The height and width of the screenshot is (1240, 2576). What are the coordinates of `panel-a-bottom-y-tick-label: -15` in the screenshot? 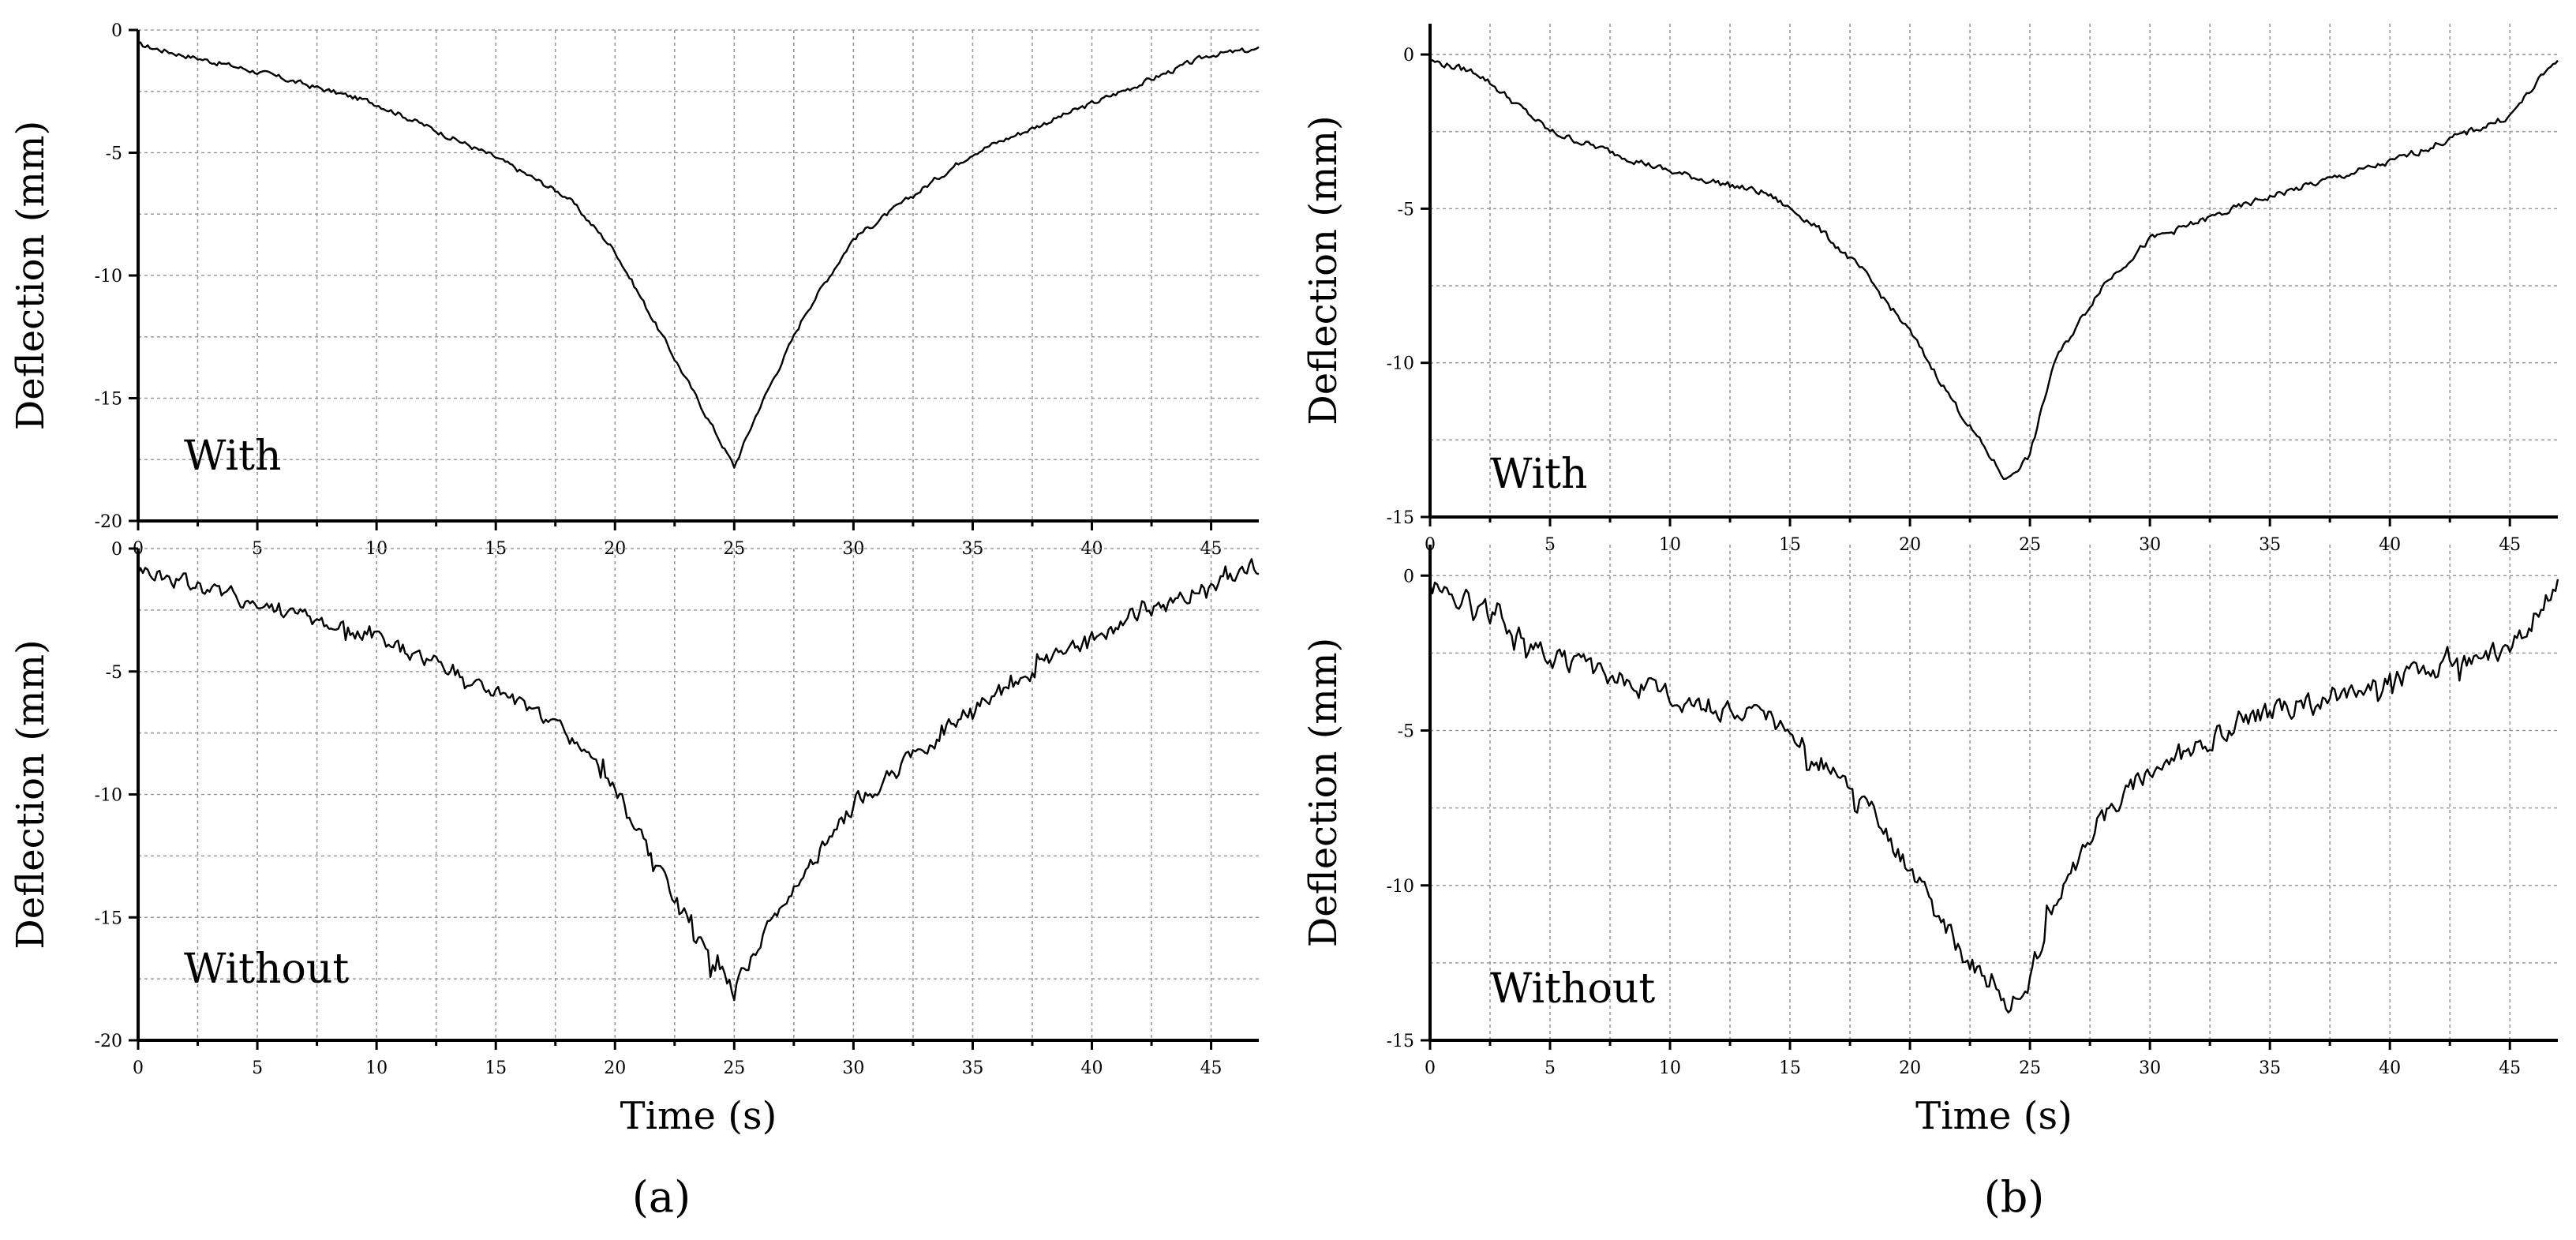 It's located at (108, 918).